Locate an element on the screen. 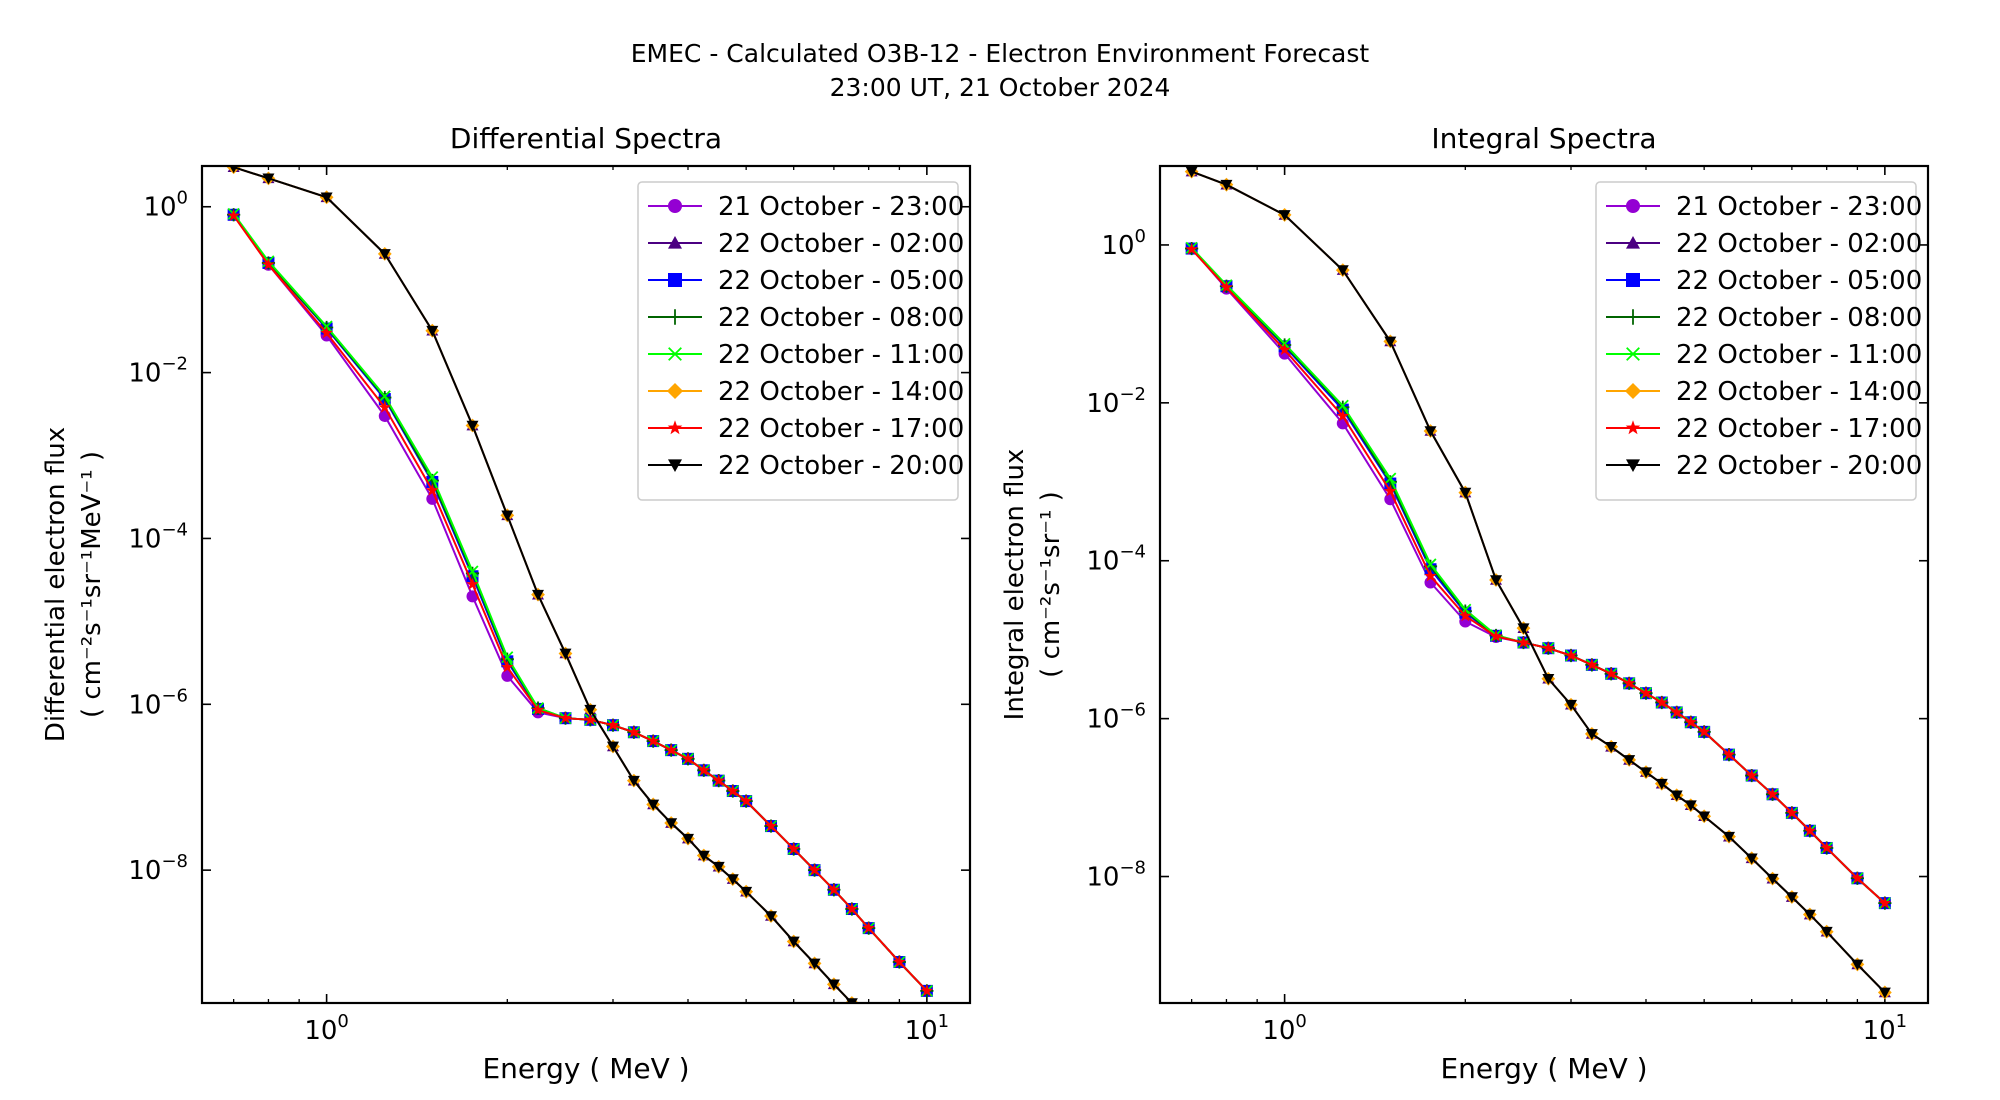  legend-label: 22 October - 02:00 is located at coordinates (841, 244).